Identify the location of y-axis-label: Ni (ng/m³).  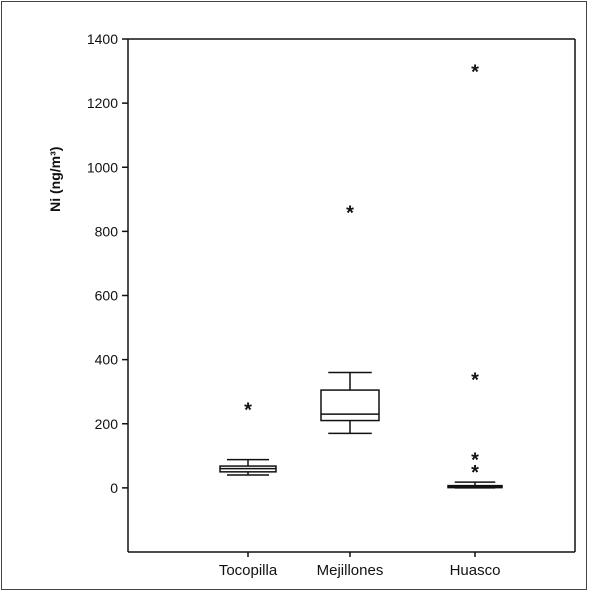
(55, 179).